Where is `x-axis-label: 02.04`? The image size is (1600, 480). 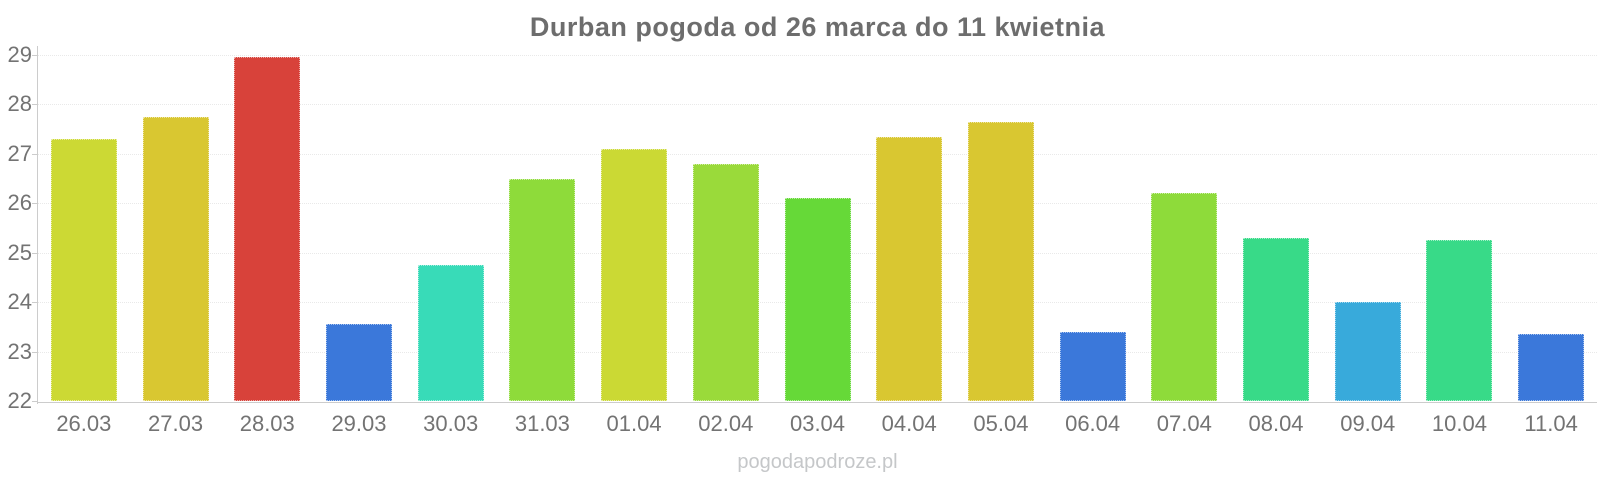
x-axis-label: 02.04 is located at coordinates (726, 423).